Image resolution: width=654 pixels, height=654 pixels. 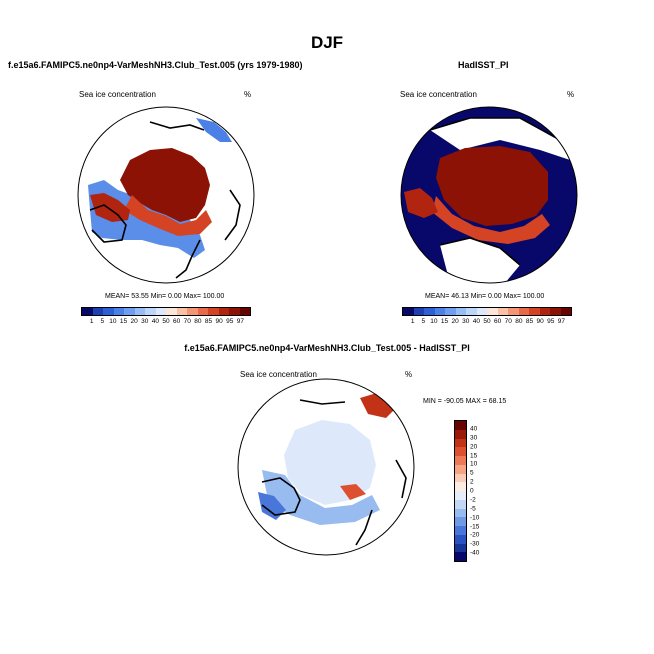 I want to click on panel-1-ice-core, so click(x=165, y=185).